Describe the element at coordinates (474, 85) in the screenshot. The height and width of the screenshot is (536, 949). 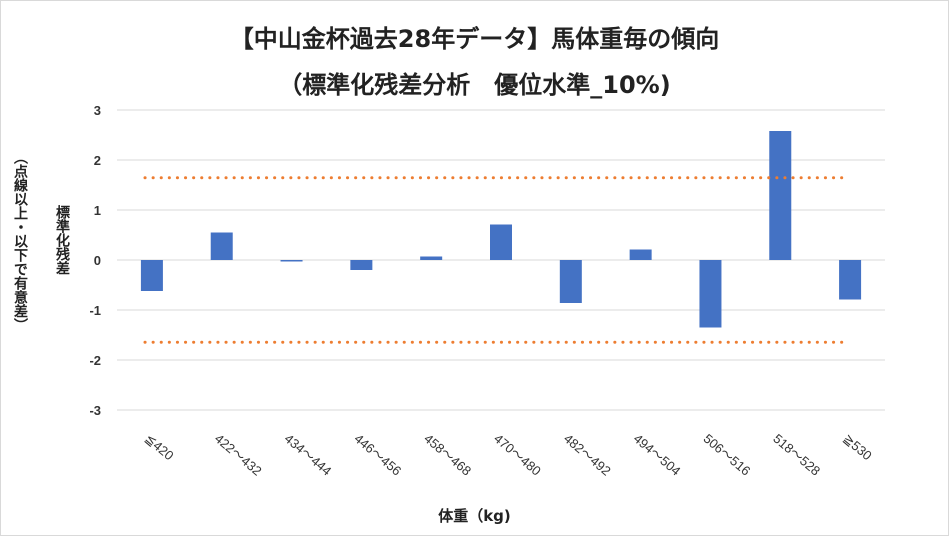
I see `chart-subtitle: （標準化残差分析 優位水準_10%)` at that location.